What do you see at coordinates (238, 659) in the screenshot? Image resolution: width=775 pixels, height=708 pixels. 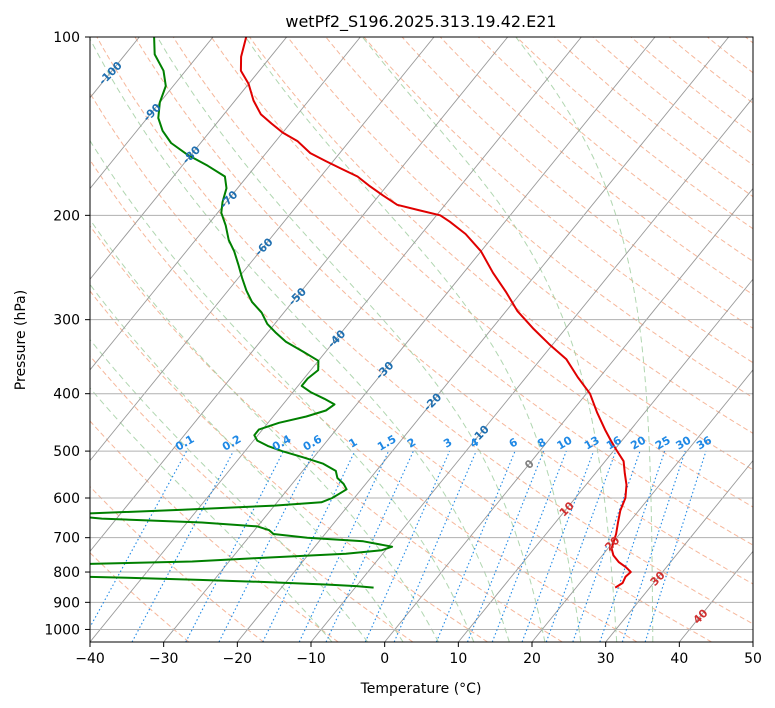 I see `x-tick-label: −20` at bounding box center [238, 659].